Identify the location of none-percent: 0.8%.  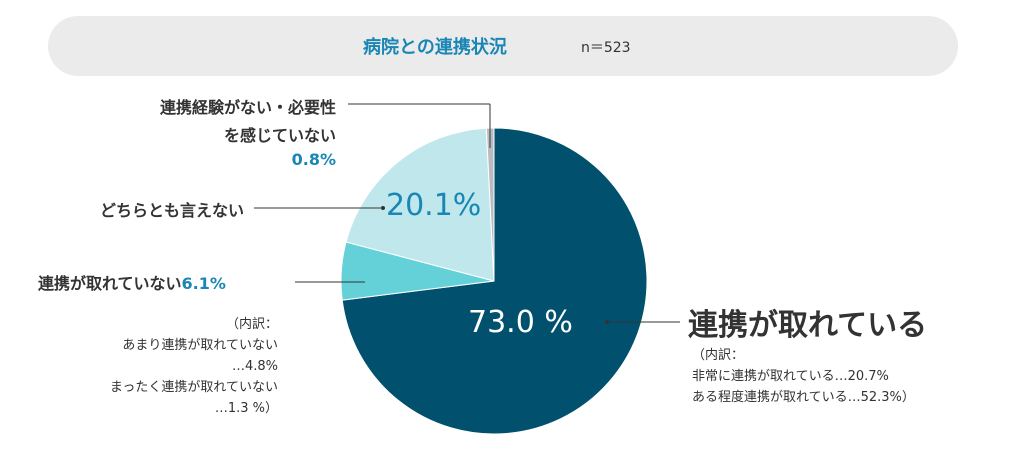
(313, 159).